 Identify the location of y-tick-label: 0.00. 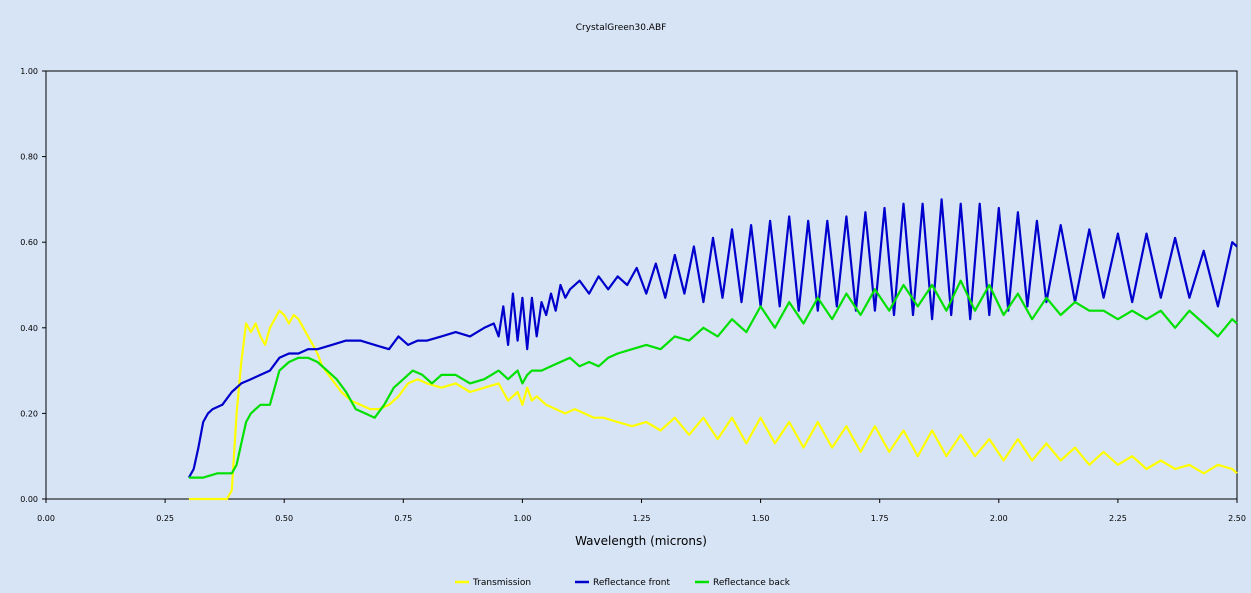
(29, 499).